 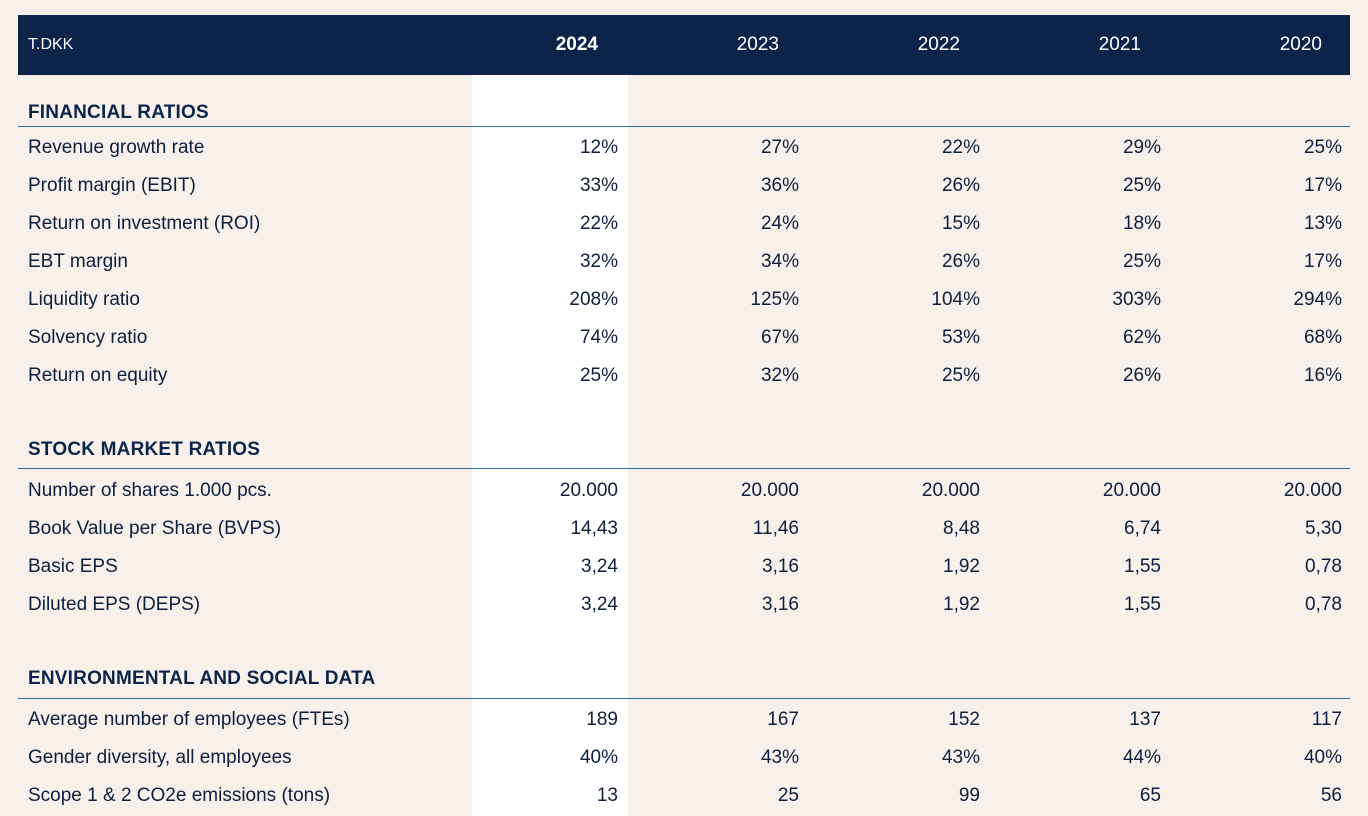 What do you see at coordinates (598, 337) in the screenshot?
I see `cell-2024: 74%` at bounding box center [598, 337].